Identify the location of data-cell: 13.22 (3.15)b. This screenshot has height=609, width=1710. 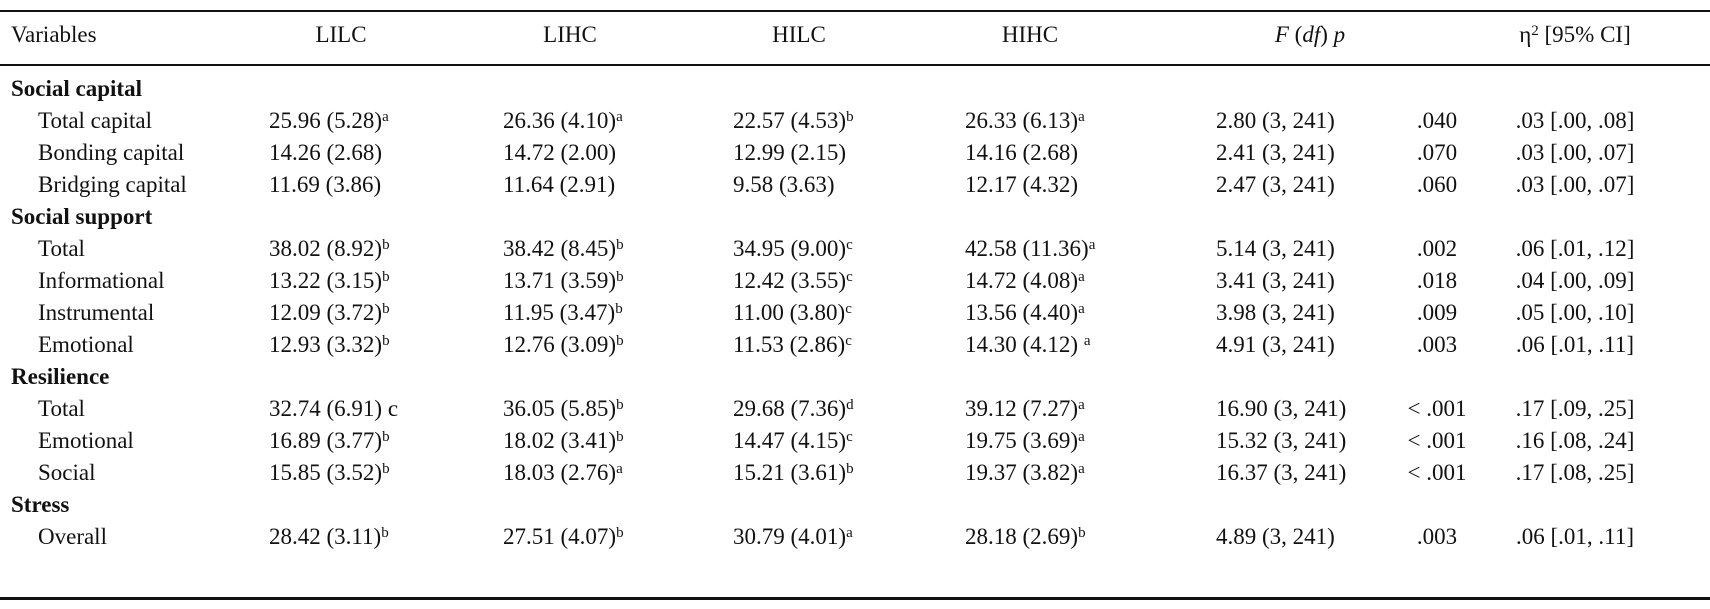
(329, 281).